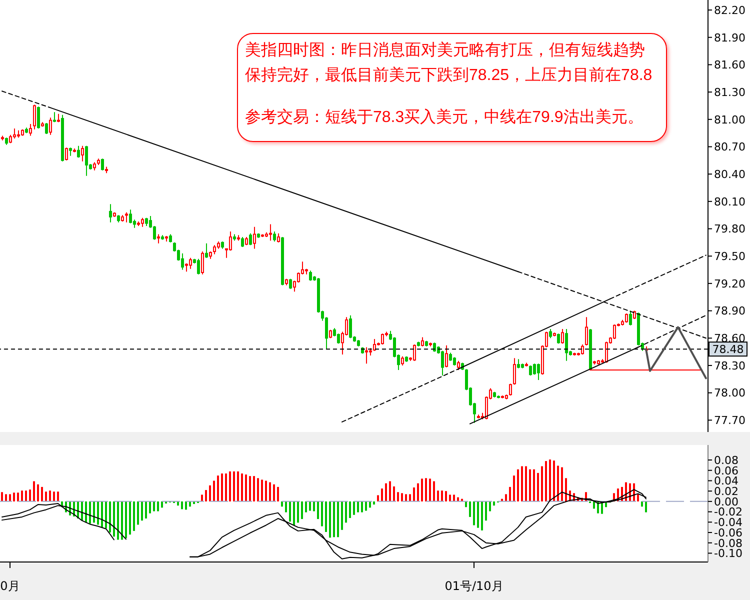 The width and height of the screenshot is (750, 600). What do you see at coordinates (728, 553) in the screenshot?
I see `y-tick-label: -0.10` at bounding box center [728, 553].